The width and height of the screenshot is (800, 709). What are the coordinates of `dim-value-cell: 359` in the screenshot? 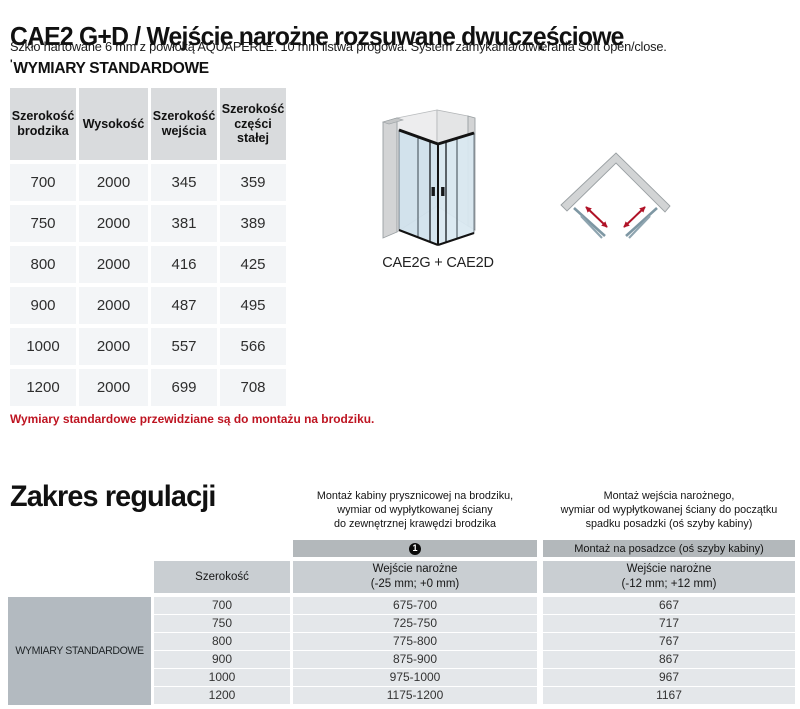 It's located at (253, 182).